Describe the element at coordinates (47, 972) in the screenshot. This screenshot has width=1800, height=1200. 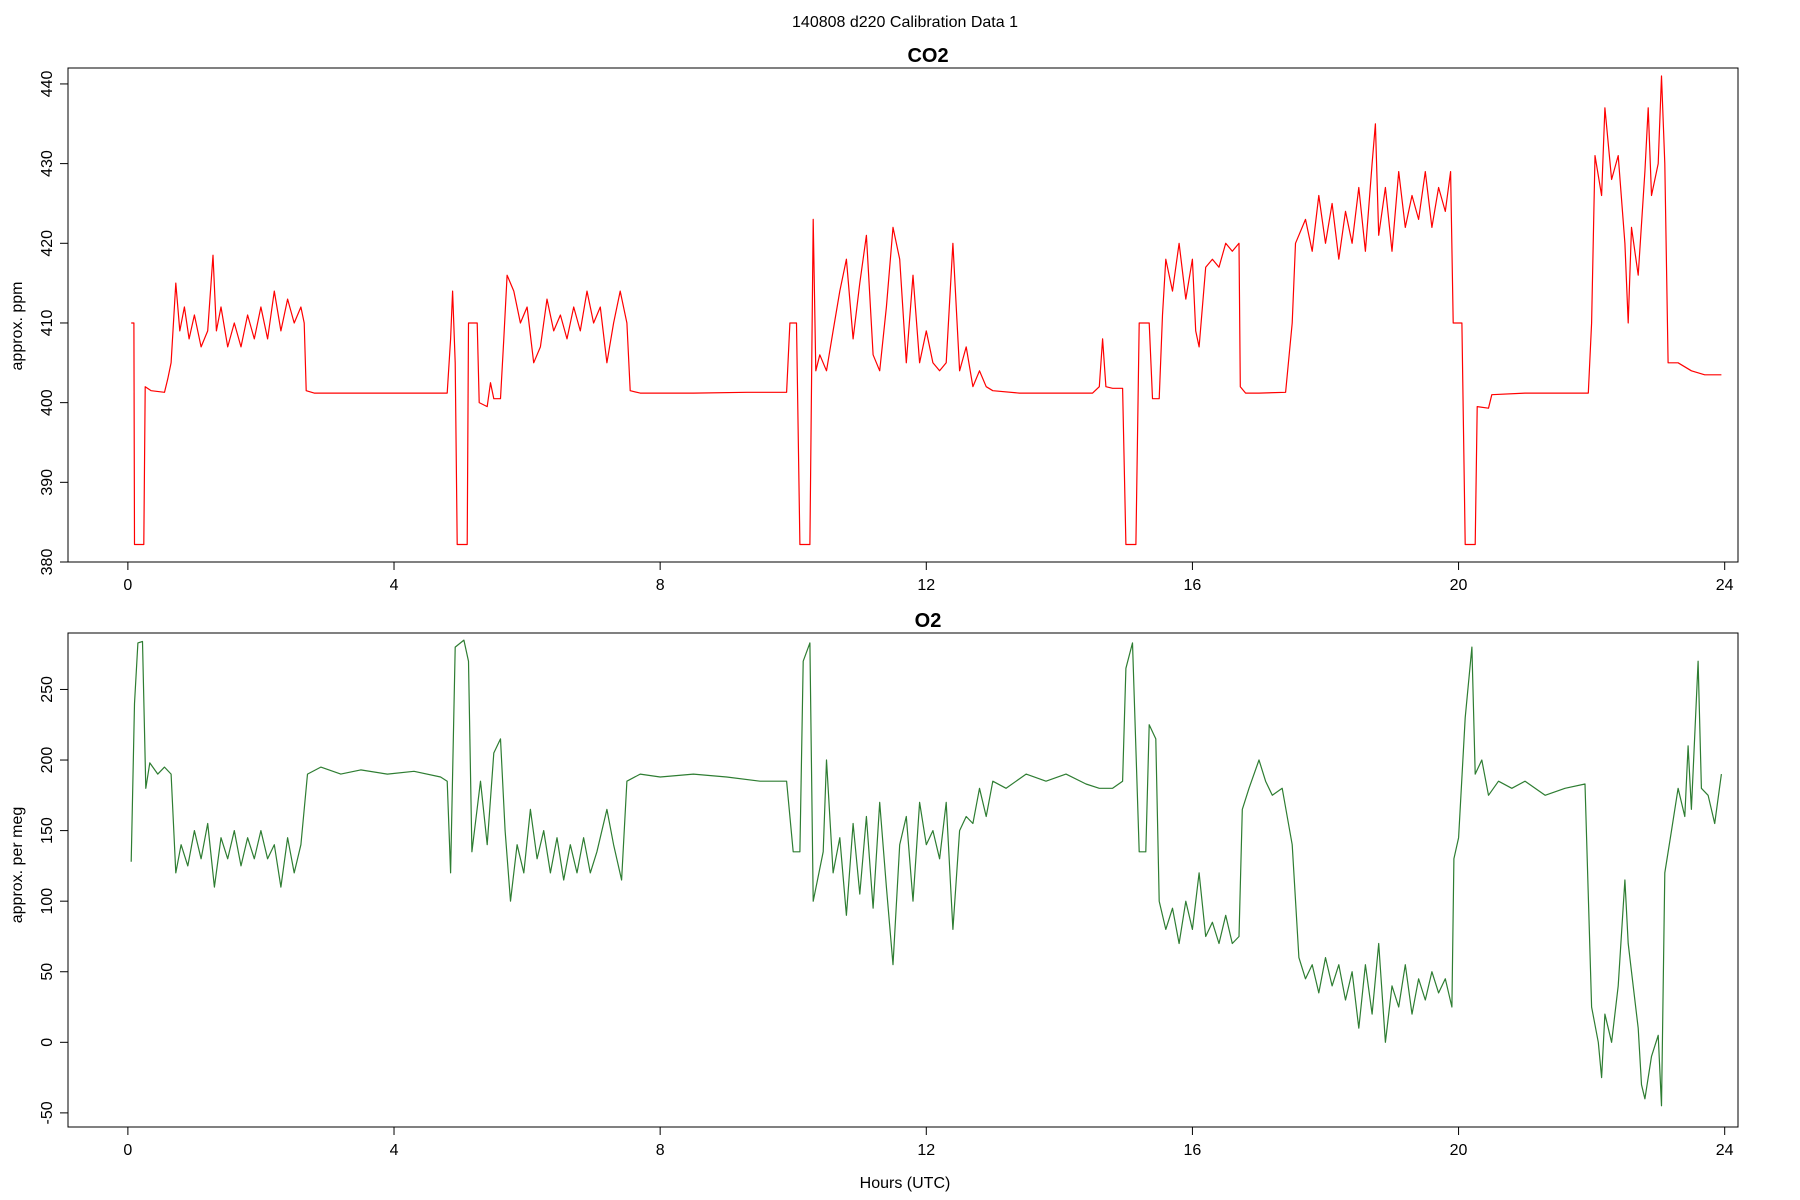
I see `o2-y-tick-label: 50` at that location.